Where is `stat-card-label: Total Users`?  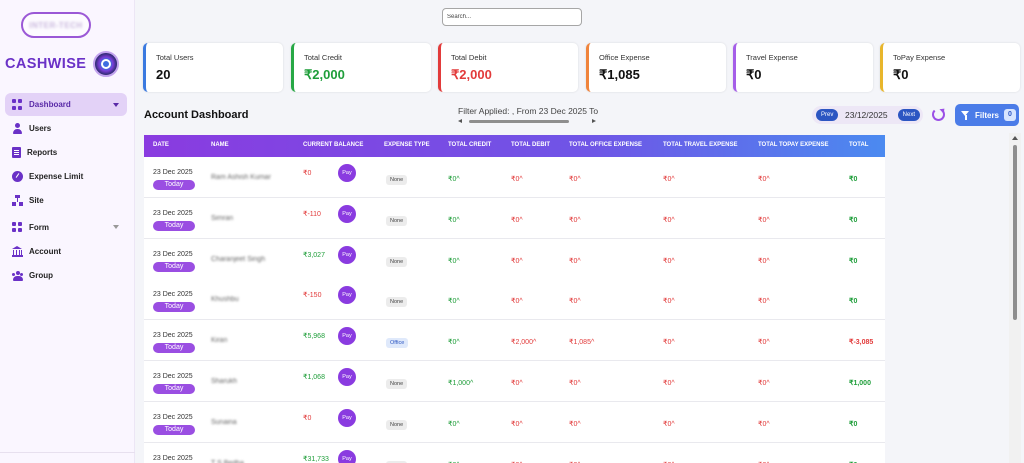
stat-card-label: Total Users is located at coordinates (175, 57).